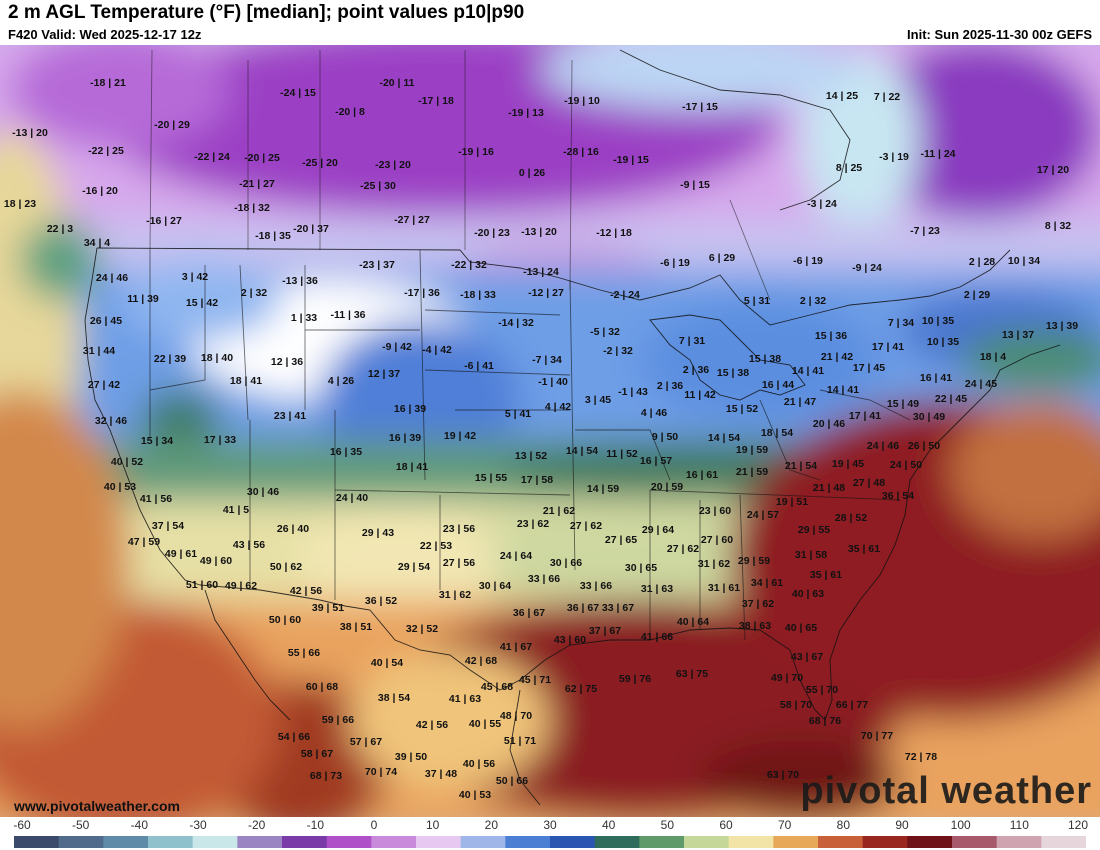 This screenshot has height=850, width=1100. What do you see at coordinates (143, 299) in the screenshot?
I see `point-value: 11 | 39` at bounding box center [143, 299].